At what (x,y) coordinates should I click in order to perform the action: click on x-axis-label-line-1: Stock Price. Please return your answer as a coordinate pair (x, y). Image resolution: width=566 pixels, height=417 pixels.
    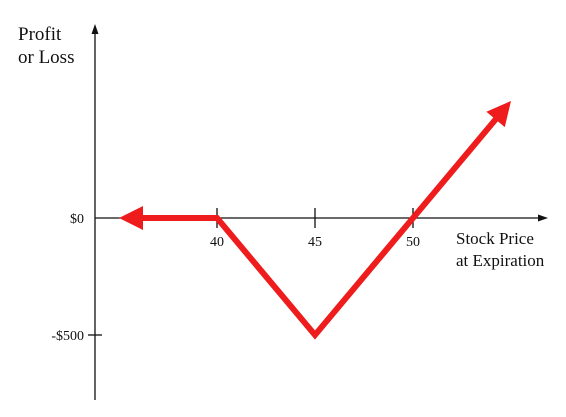
    Looking at the image, I should click on (495, 238).